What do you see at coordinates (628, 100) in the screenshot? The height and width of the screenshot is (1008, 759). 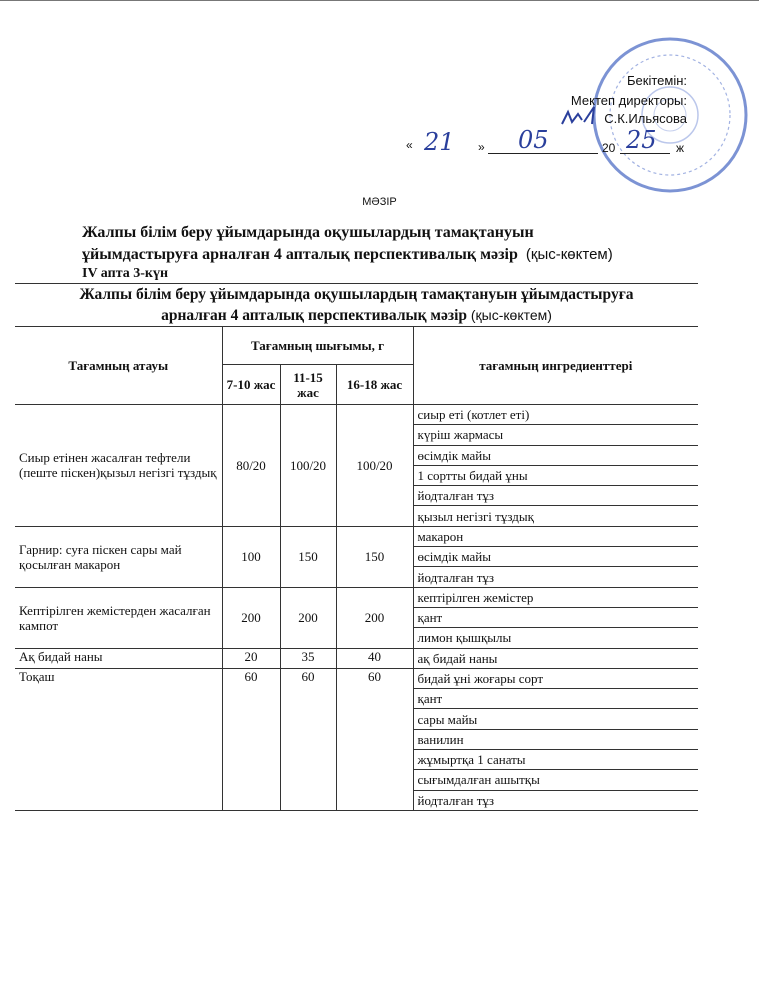 I see `approval-position: Мектеп директоры:` at bounding box center [628, 100].